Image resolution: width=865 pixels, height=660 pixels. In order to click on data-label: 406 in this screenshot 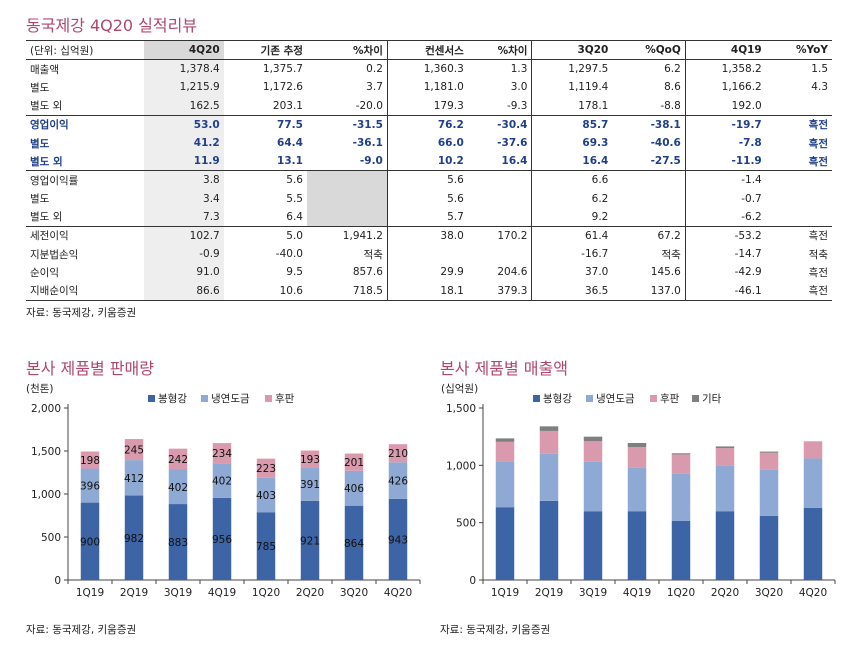, I will do `click(354, 489)`.